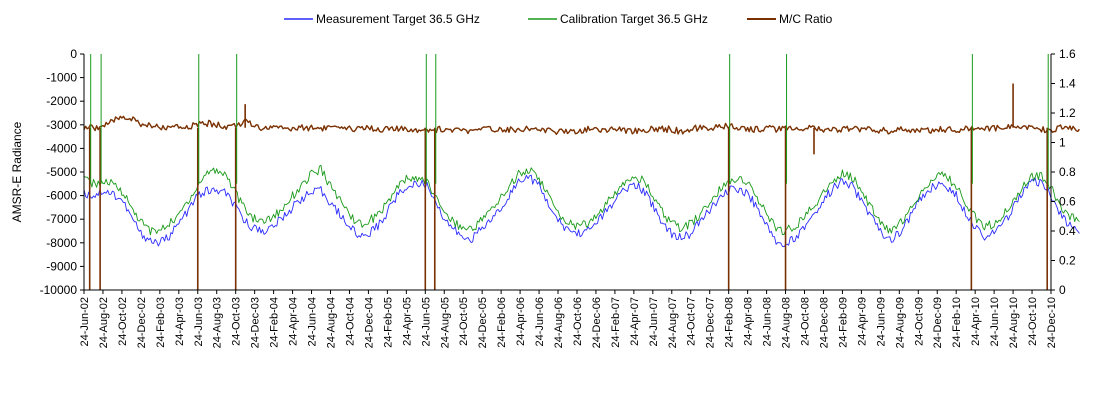 This screenshot has width=1113, height=400. Describe the element at coordinates (104, 322) in the screenshot. I see `x-tick-label: 24-Aug-02` at that location.